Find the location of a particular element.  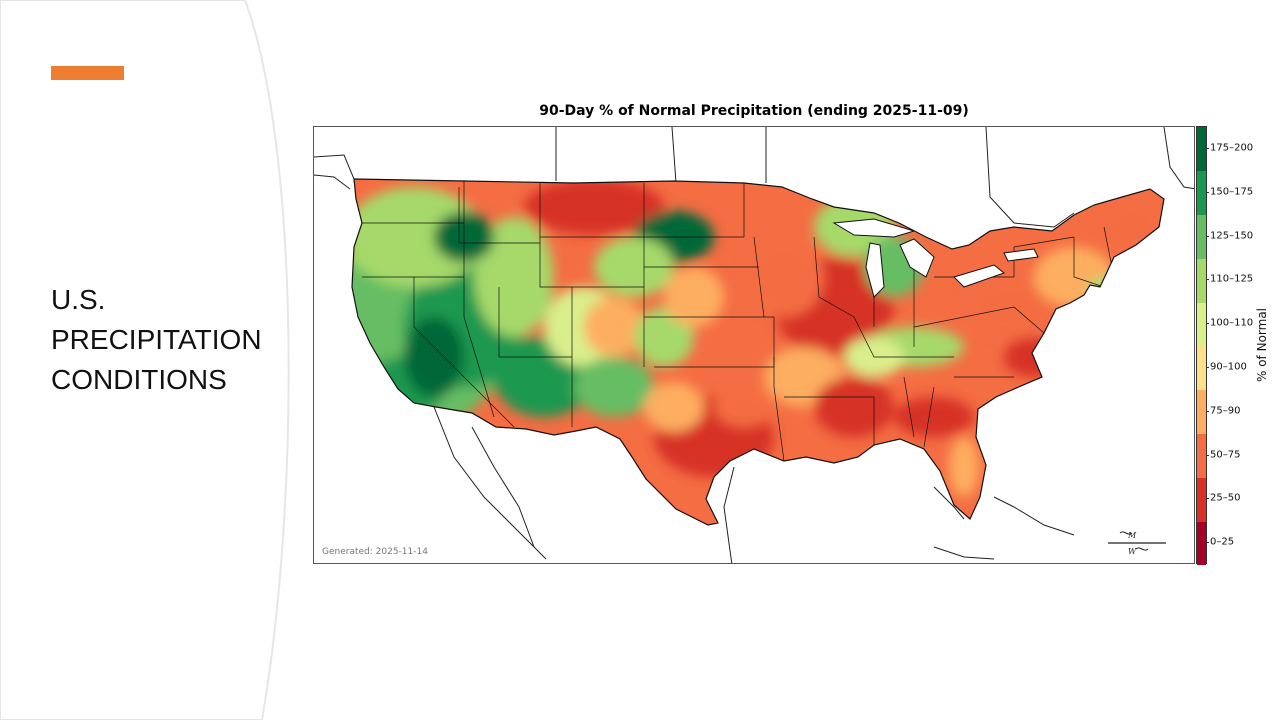

svg-text: M is located at coordinates (1132, 535).